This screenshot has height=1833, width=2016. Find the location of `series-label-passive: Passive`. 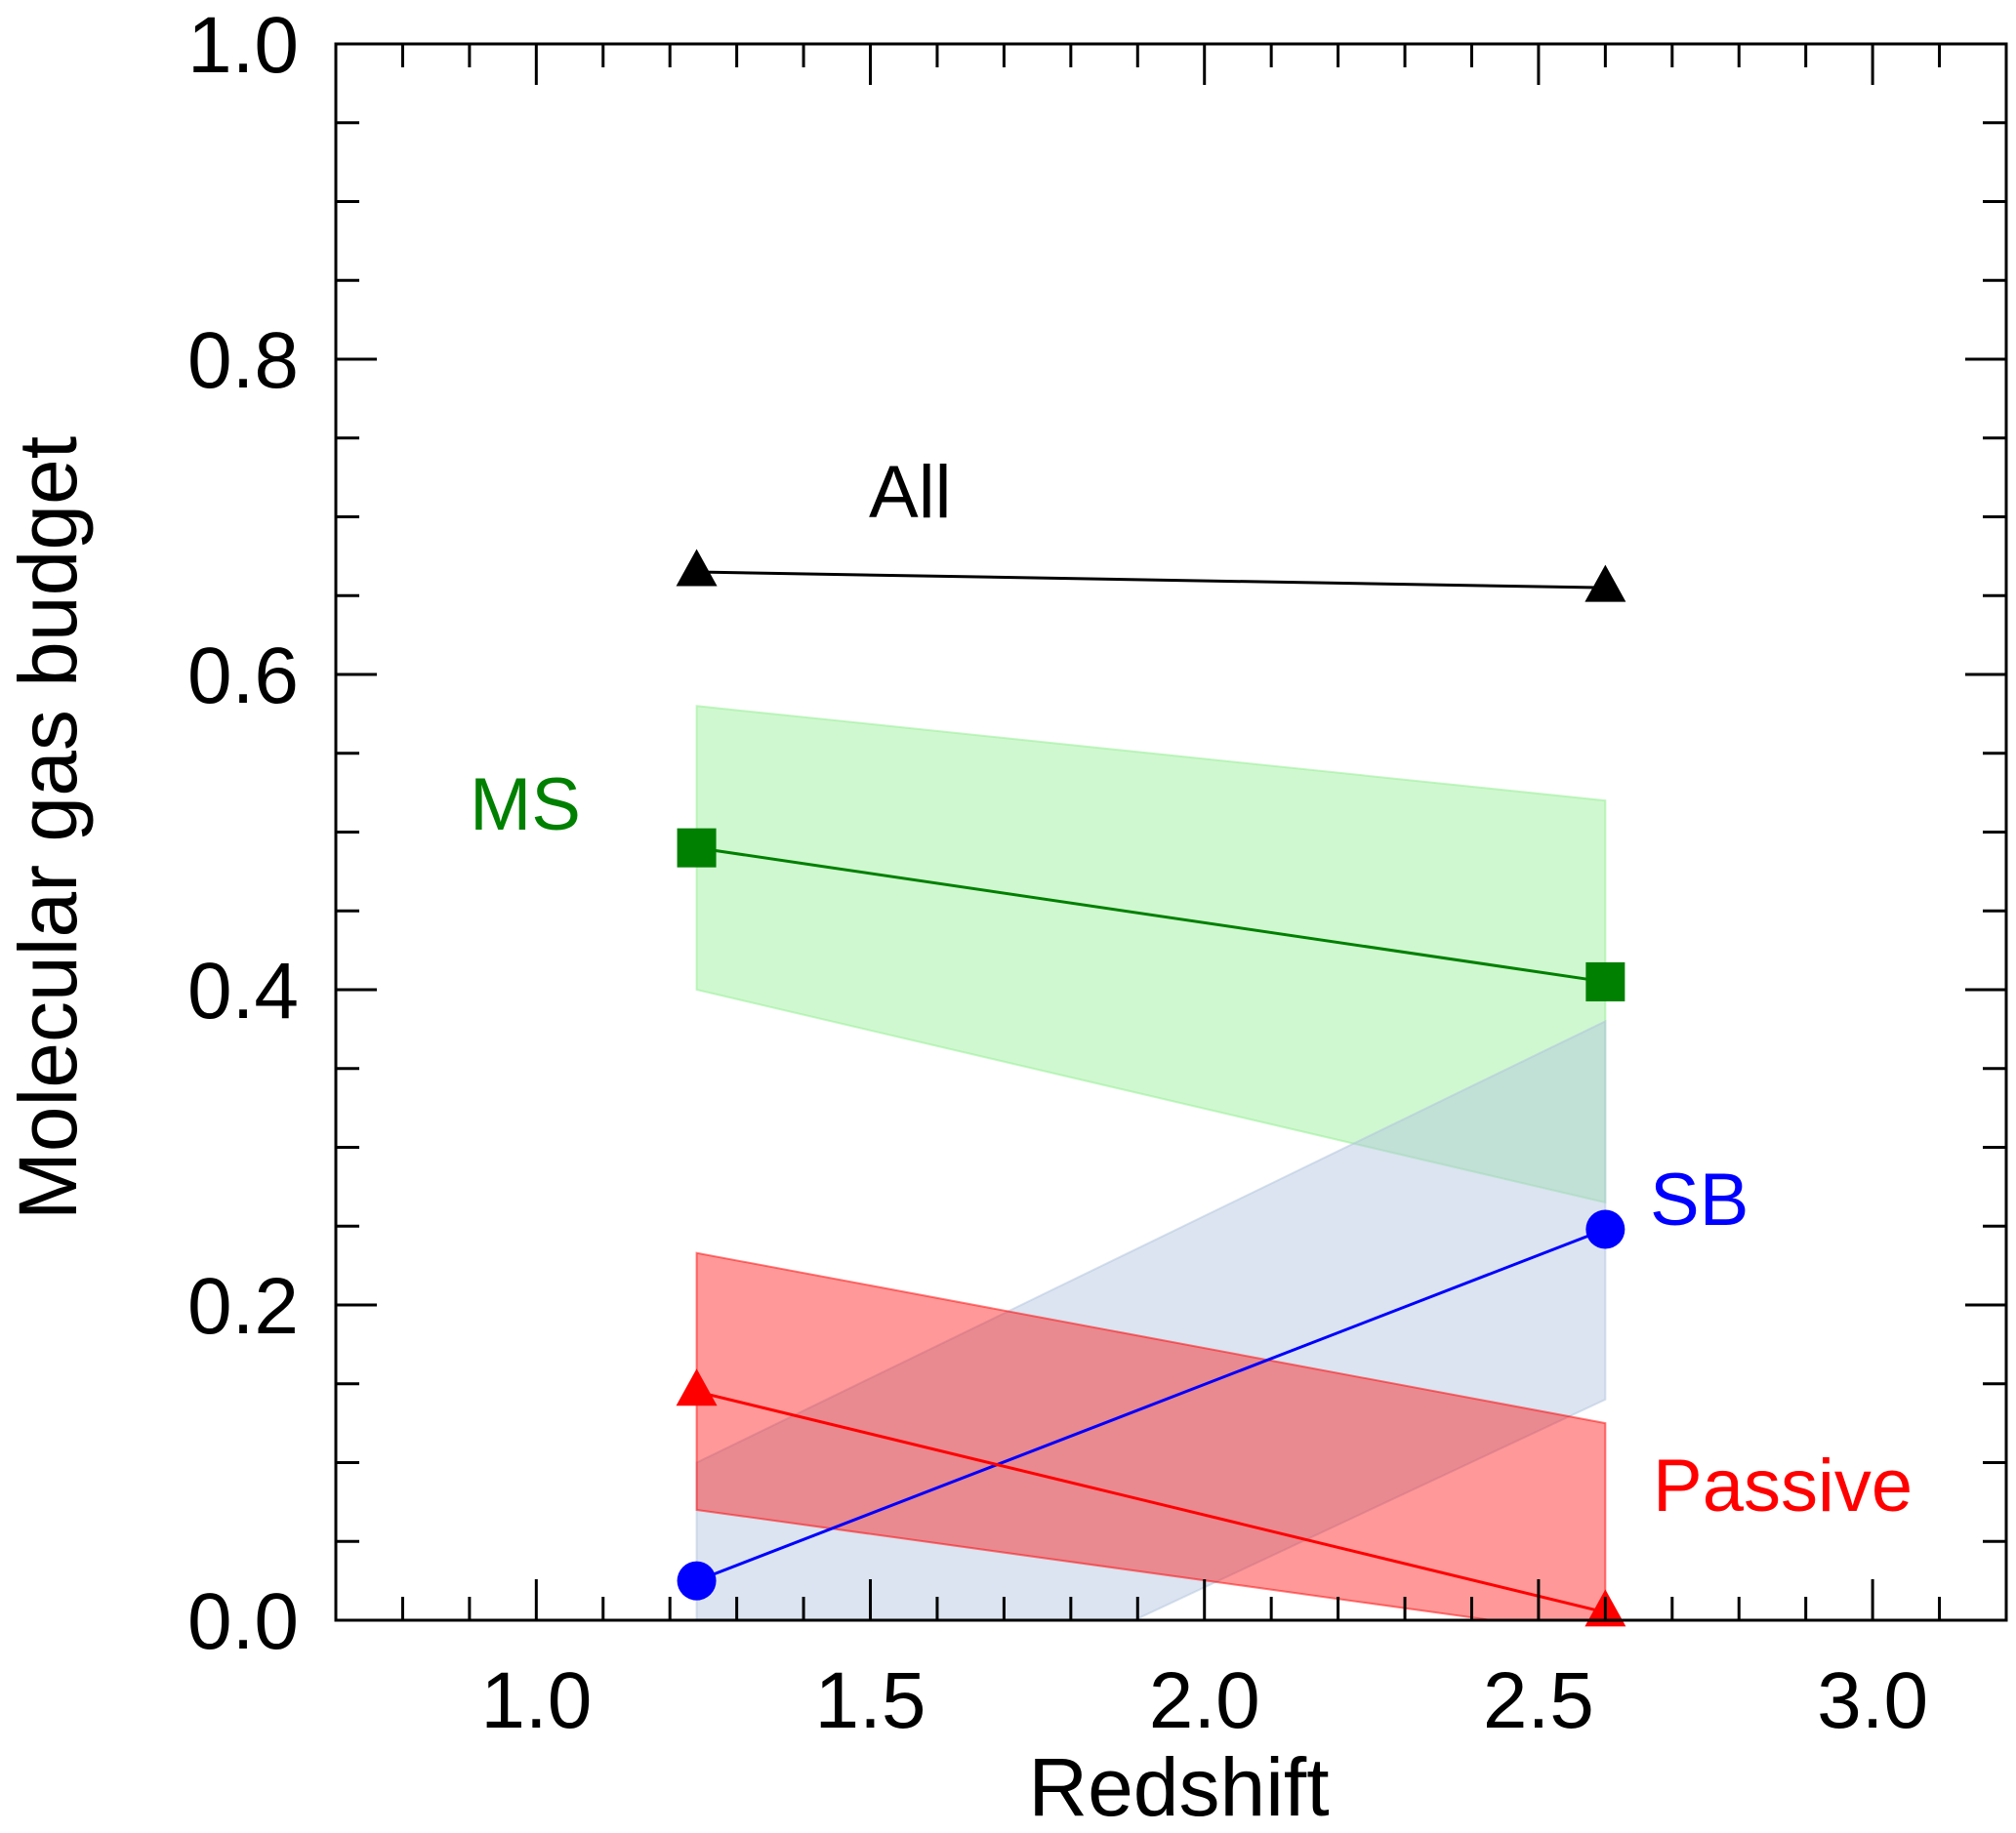

series-label-passive: Passive is located at coordinates (1783, 1487).